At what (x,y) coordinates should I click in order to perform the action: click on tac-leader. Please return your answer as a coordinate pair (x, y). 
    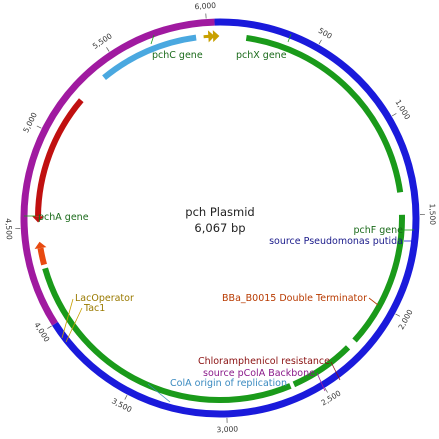
    Looking at the image, I should click on (74, 325).